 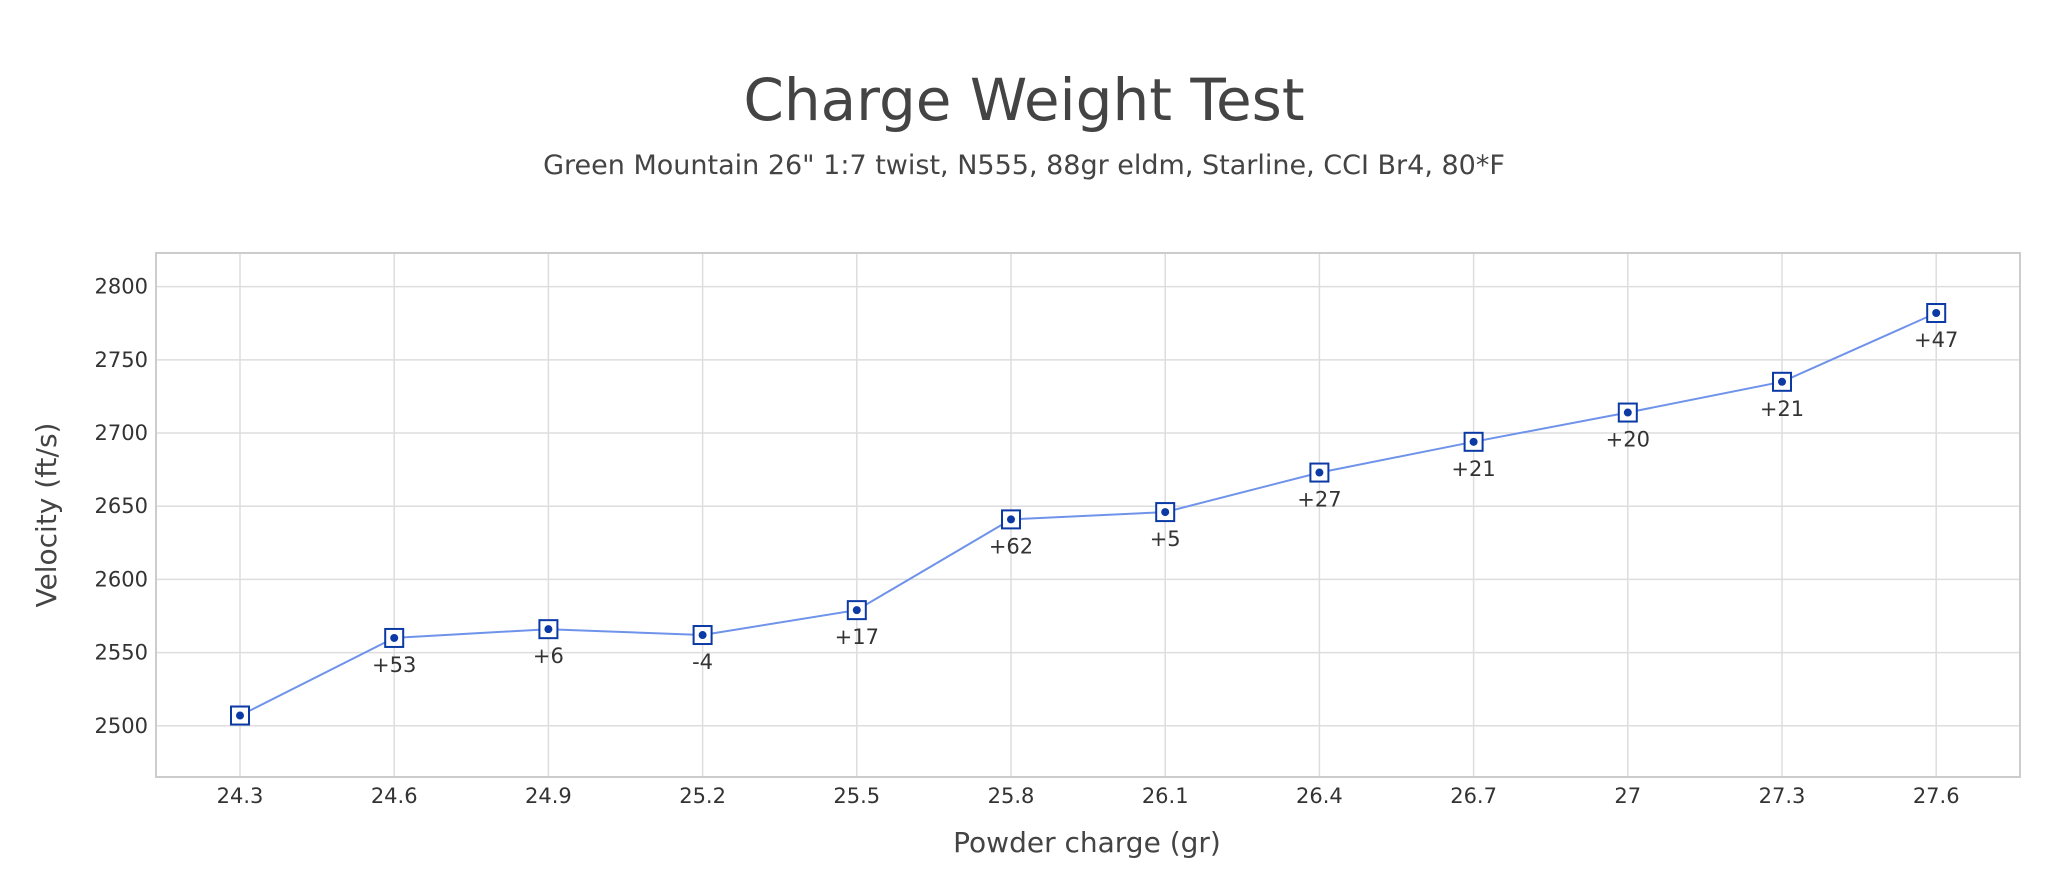 What do you see at coordinates (702, 662) in the screenshot?
I see `data-label: -4` at bounding box center [702, 662].